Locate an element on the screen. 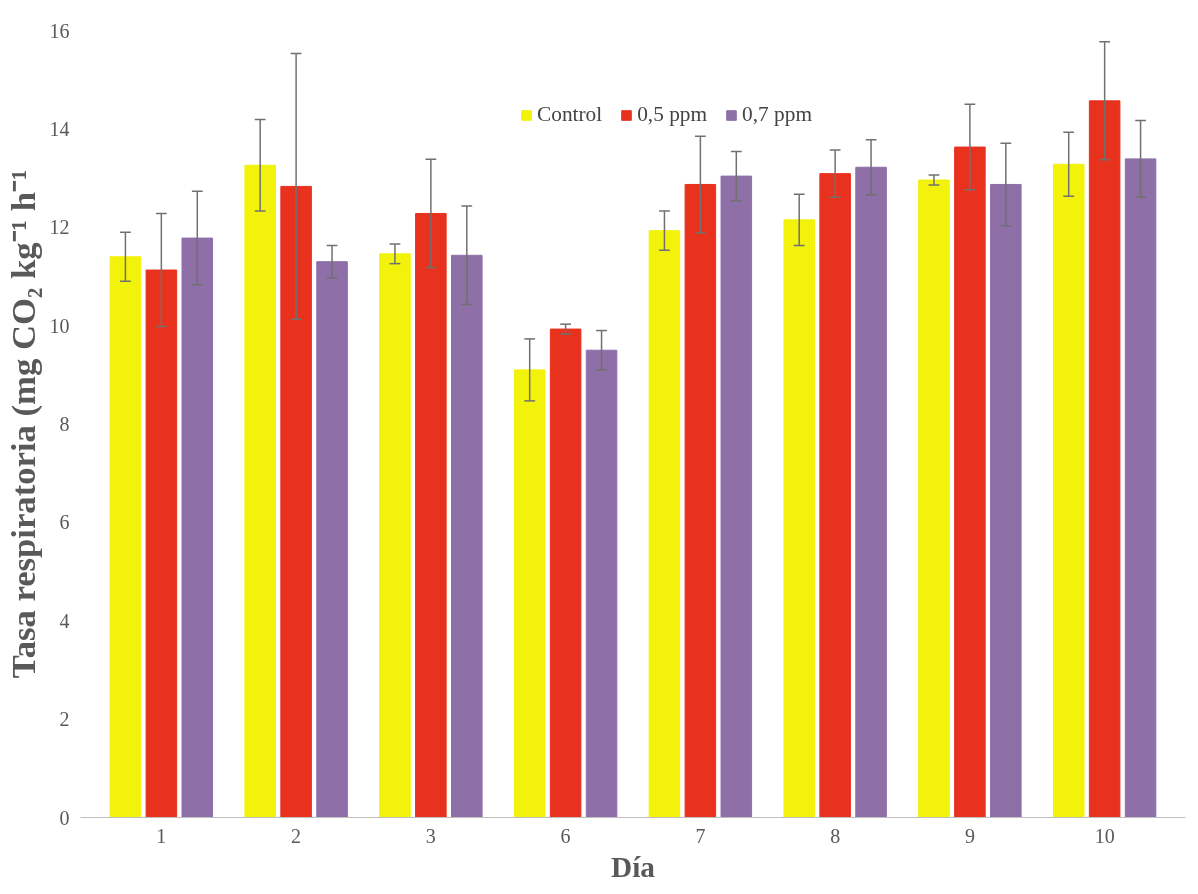  y-tick-label: 4 is located at coordinates (64, 620).